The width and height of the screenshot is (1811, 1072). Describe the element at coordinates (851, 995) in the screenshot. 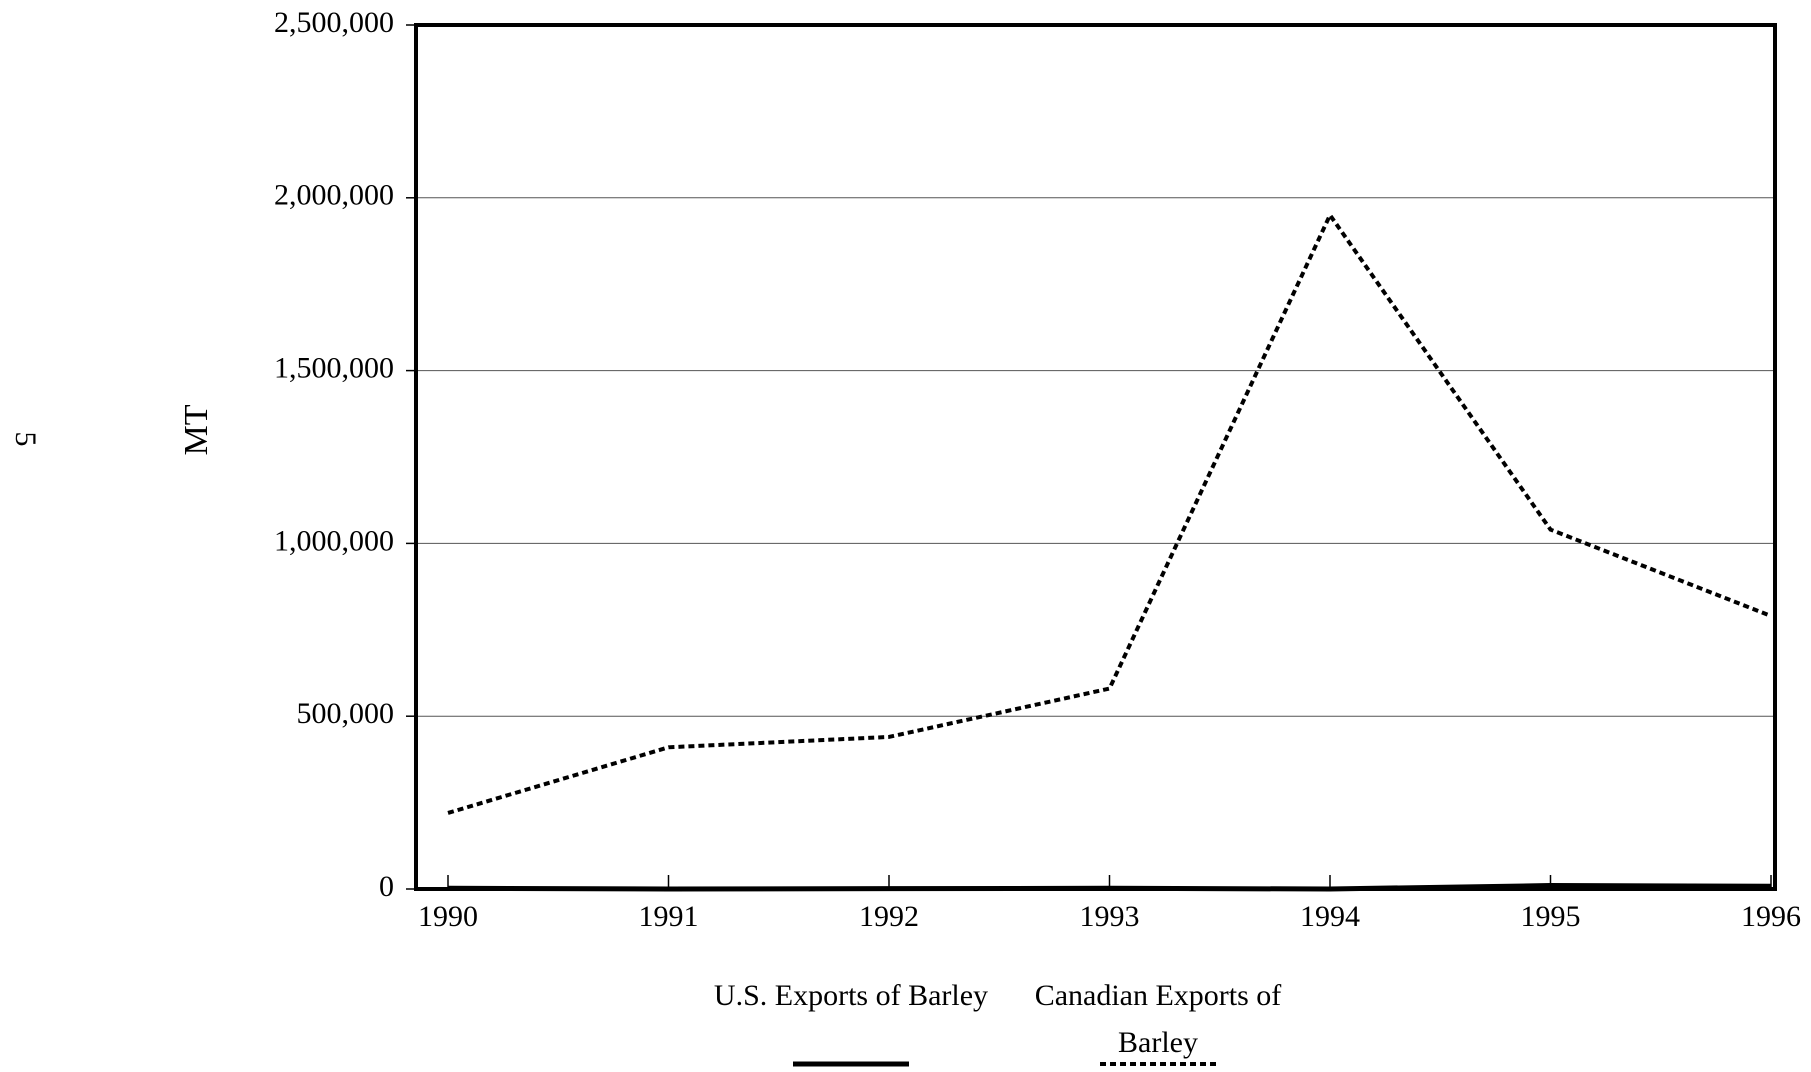

I see `legend-label: U.S. Exports of Barley` at that location.